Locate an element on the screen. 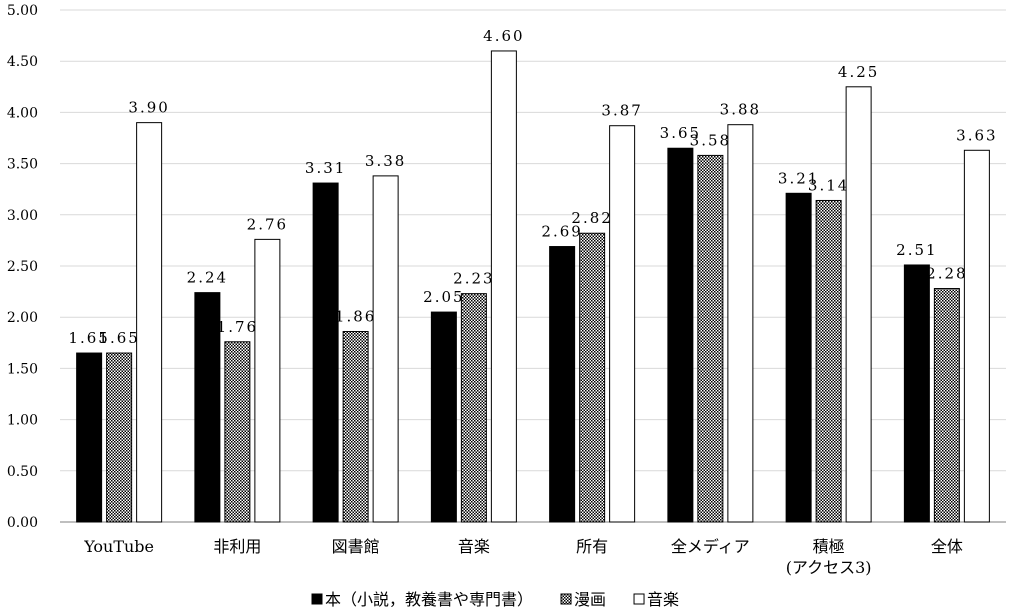 The height and width of the screenshot is (614, 1024). category-label: 非利用 is located at coordinates (237, 546).